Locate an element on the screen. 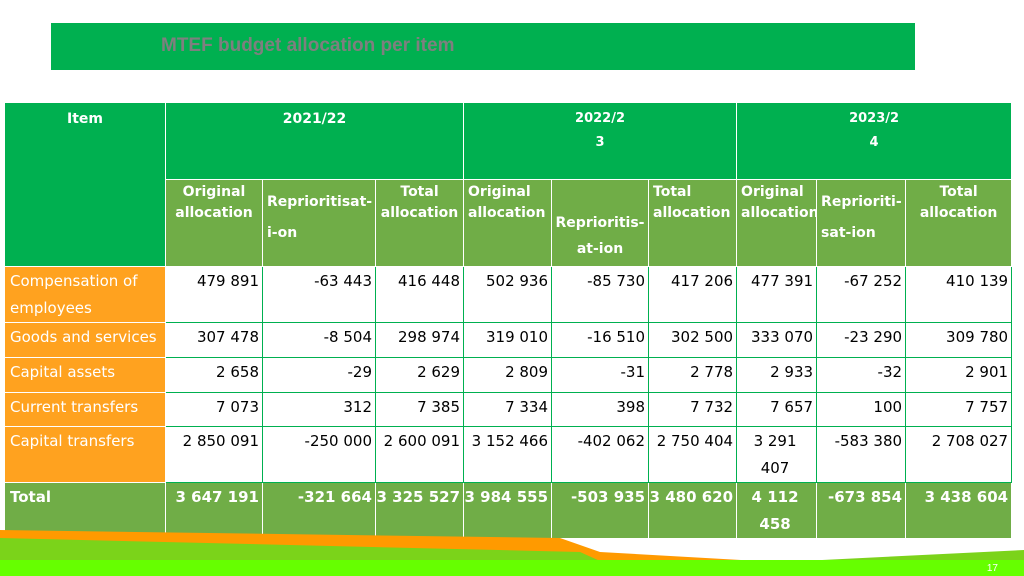  total-cell: 4 112 458 is located at coordinates (777, 510).